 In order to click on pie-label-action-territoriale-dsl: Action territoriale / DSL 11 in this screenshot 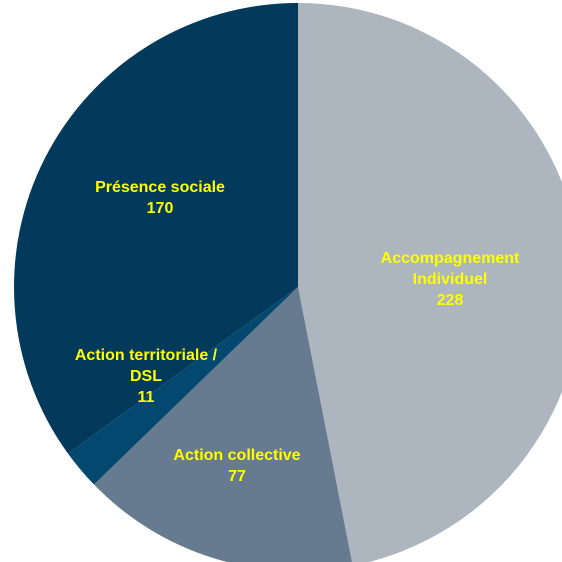, I will do `click(146, 376)`.